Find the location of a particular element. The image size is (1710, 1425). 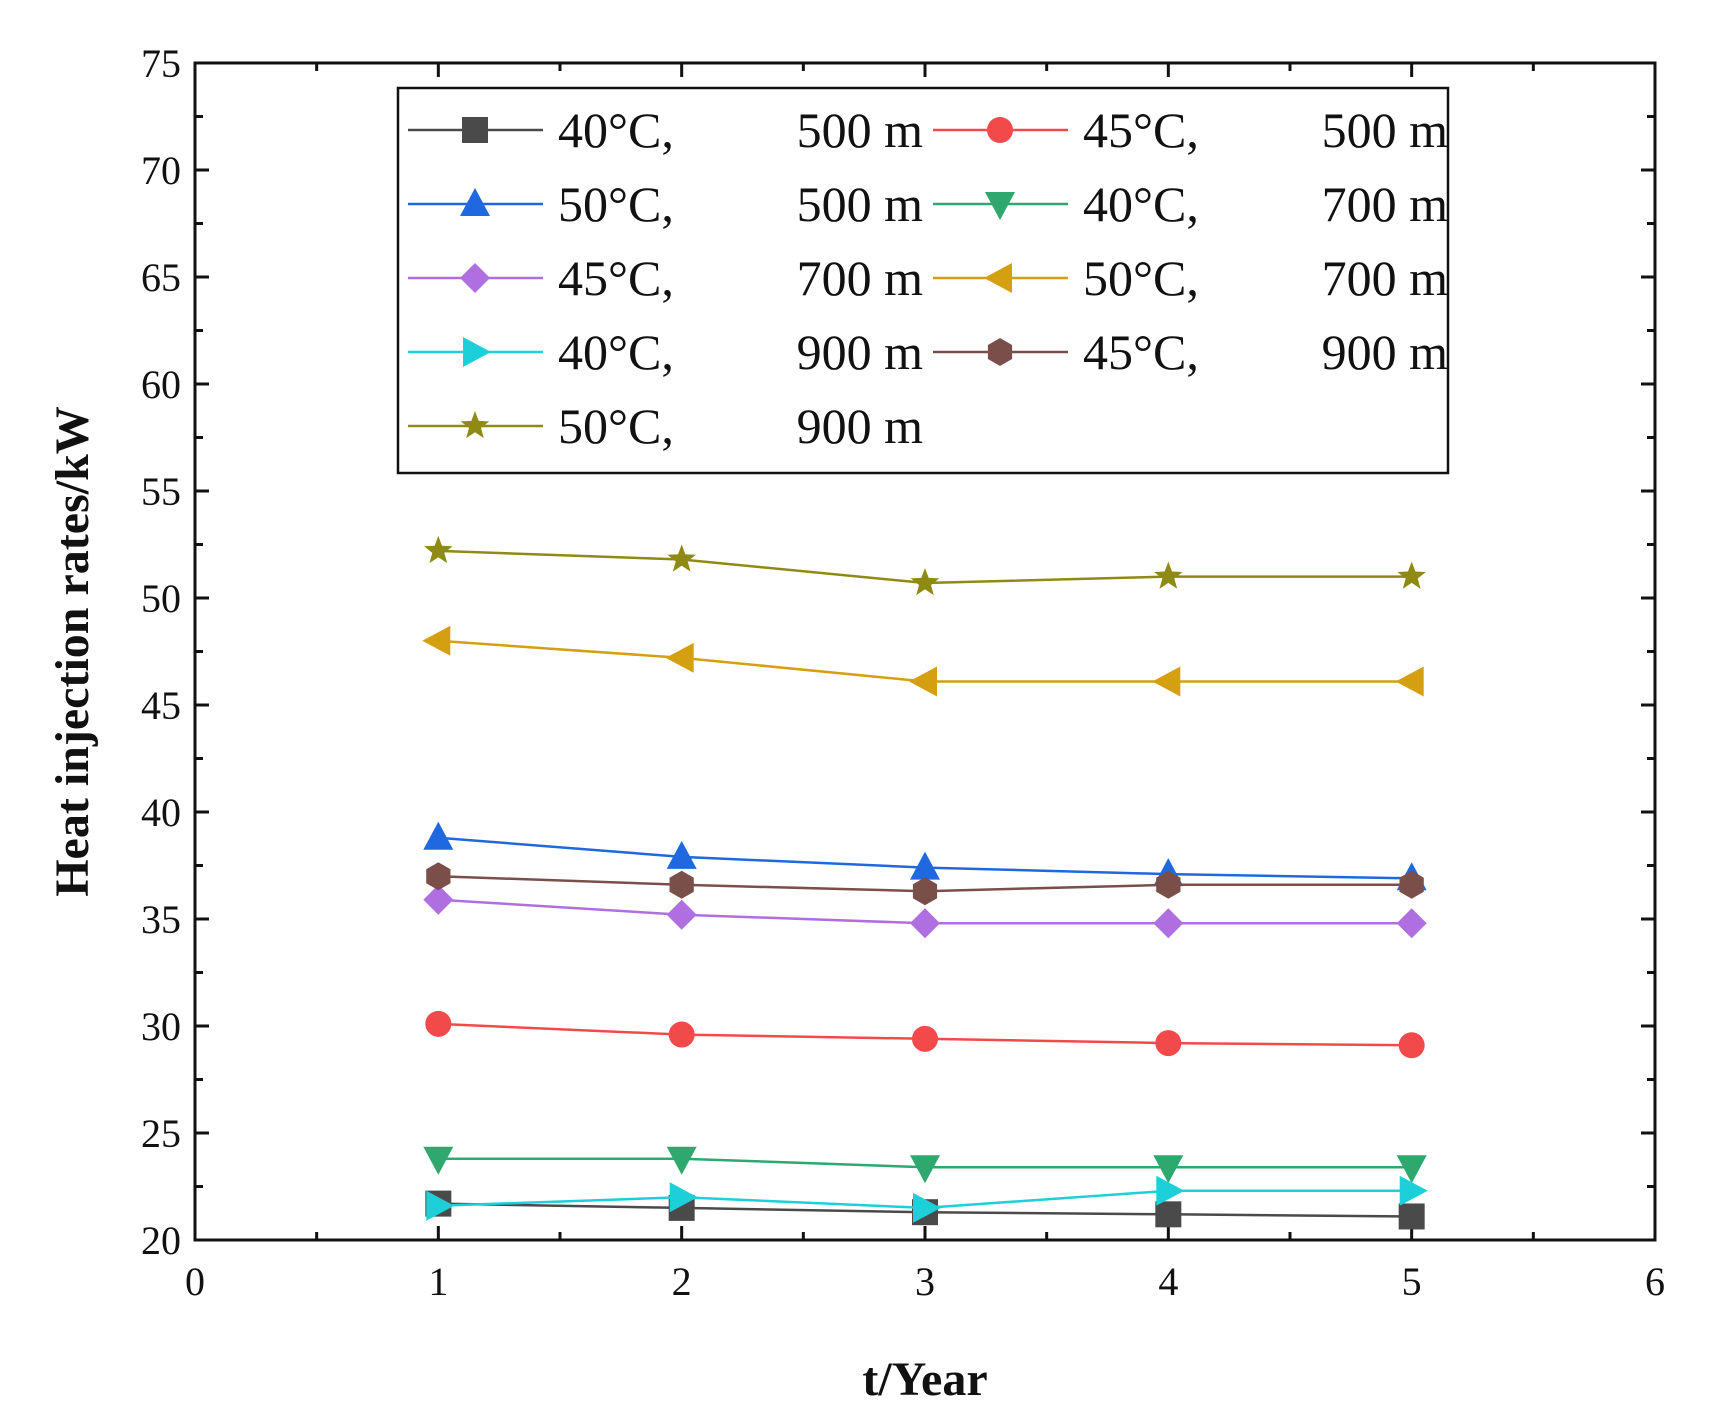

y-tick-label: 30 is located at coordinates (161, 1026).